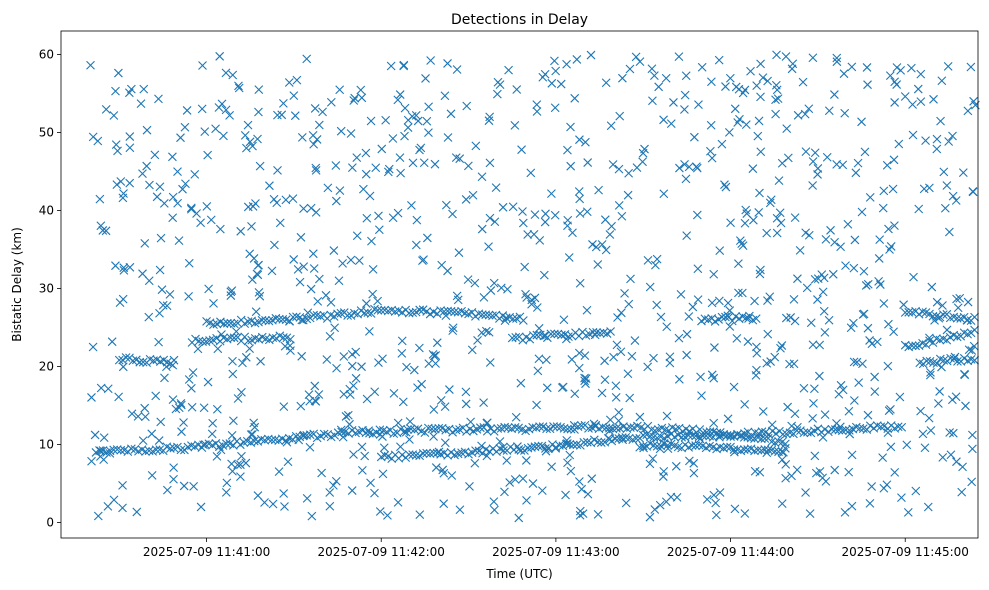 Image resolution: width=989 pixels, height=590 pixels. I want to click on x-axis-label: Time (UTC), so click(518, 574).